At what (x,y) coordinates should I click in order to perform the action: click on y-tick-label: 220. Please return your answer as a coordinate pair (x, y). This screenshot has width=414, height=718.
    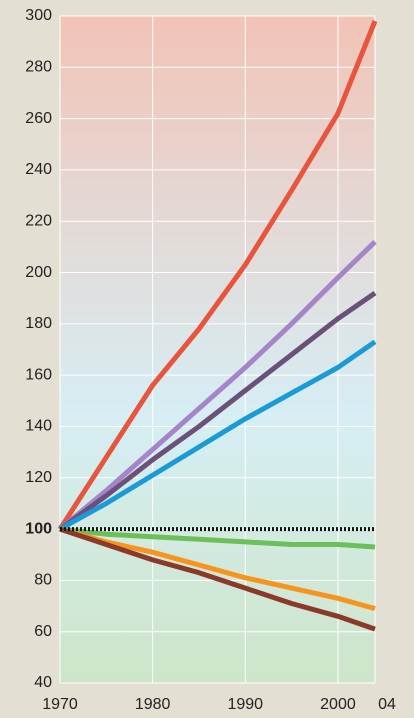
    Looking at the image, I should click on (38, 220).